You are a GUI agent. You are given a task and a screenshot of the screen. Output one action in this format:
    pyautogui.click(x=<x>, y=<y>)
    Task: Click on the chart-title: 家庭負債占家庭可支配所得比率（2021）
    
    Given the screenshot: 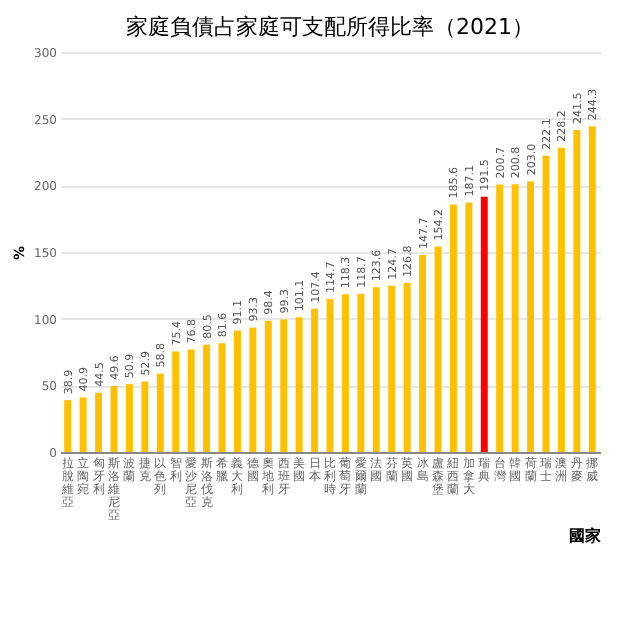 What is the action you would take?
    pyautogui.click(x=330, y=27)
    